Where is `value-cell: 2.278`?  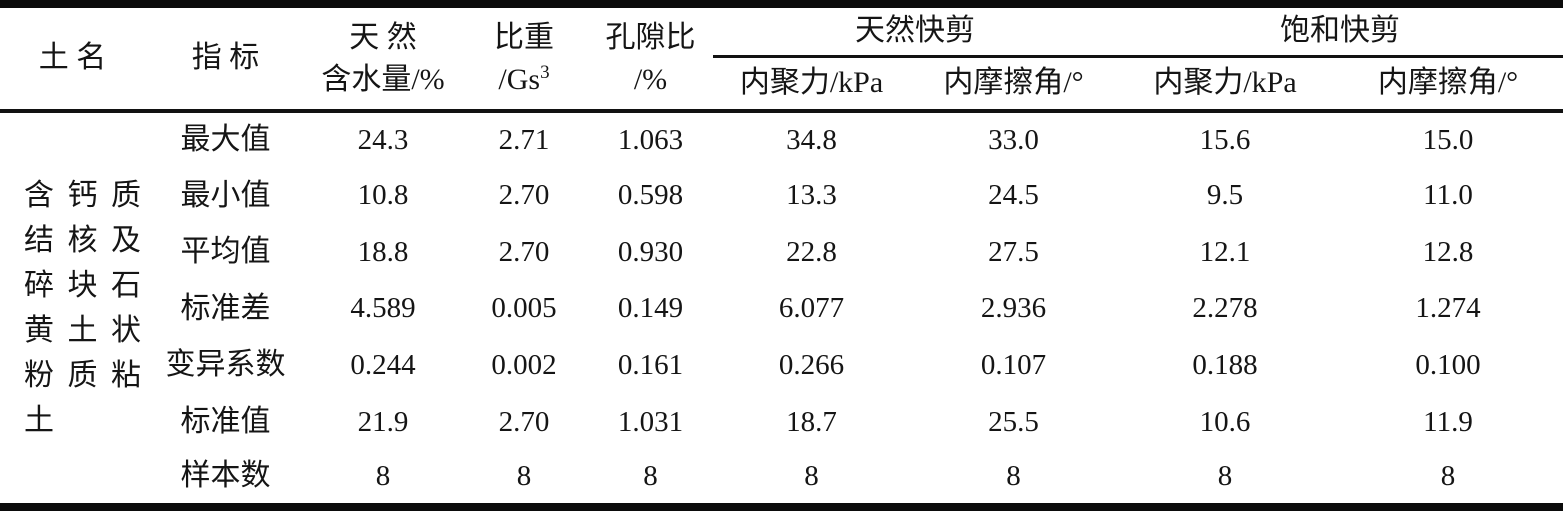
value-cell: 2.278 is located at coordinates (1225, 308).